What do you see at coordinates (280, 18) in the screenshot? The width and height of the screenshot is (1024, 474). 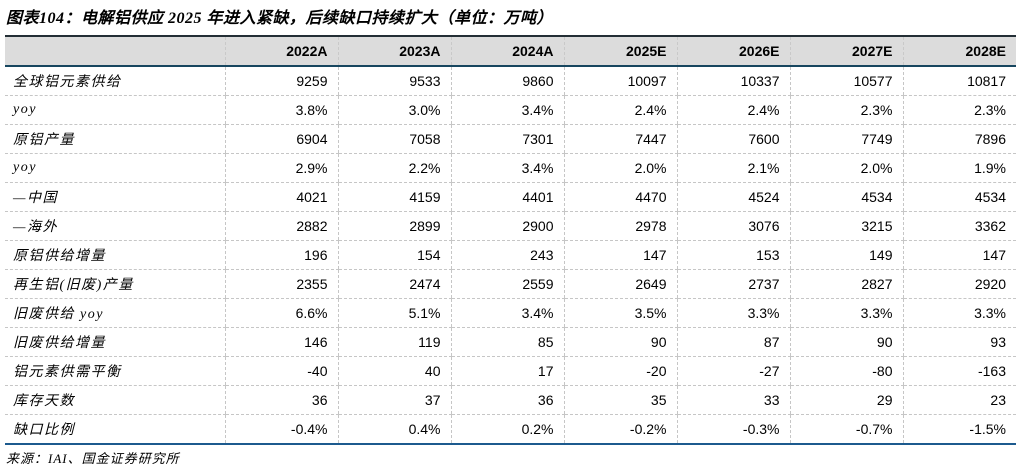 I see `figure-title: 图表104：电解铝供应 2025 年进入紧缺，后续缺口持续扩大（单位：万吨）` at bounding box center [280, 18].